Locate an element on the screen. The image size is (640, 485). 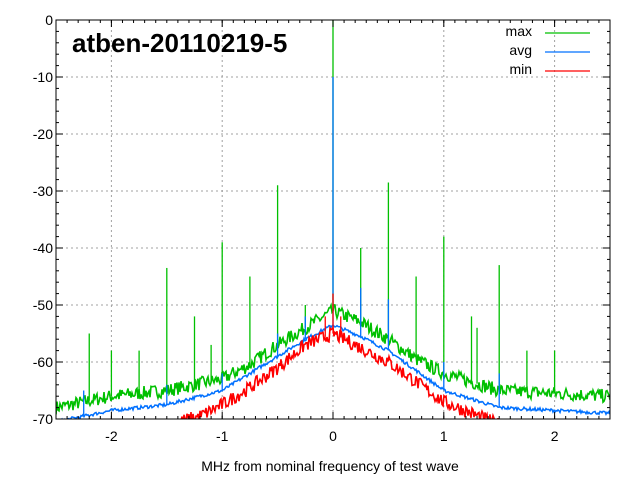
y-tick-label: -40 is located at coordinates (43, 248).